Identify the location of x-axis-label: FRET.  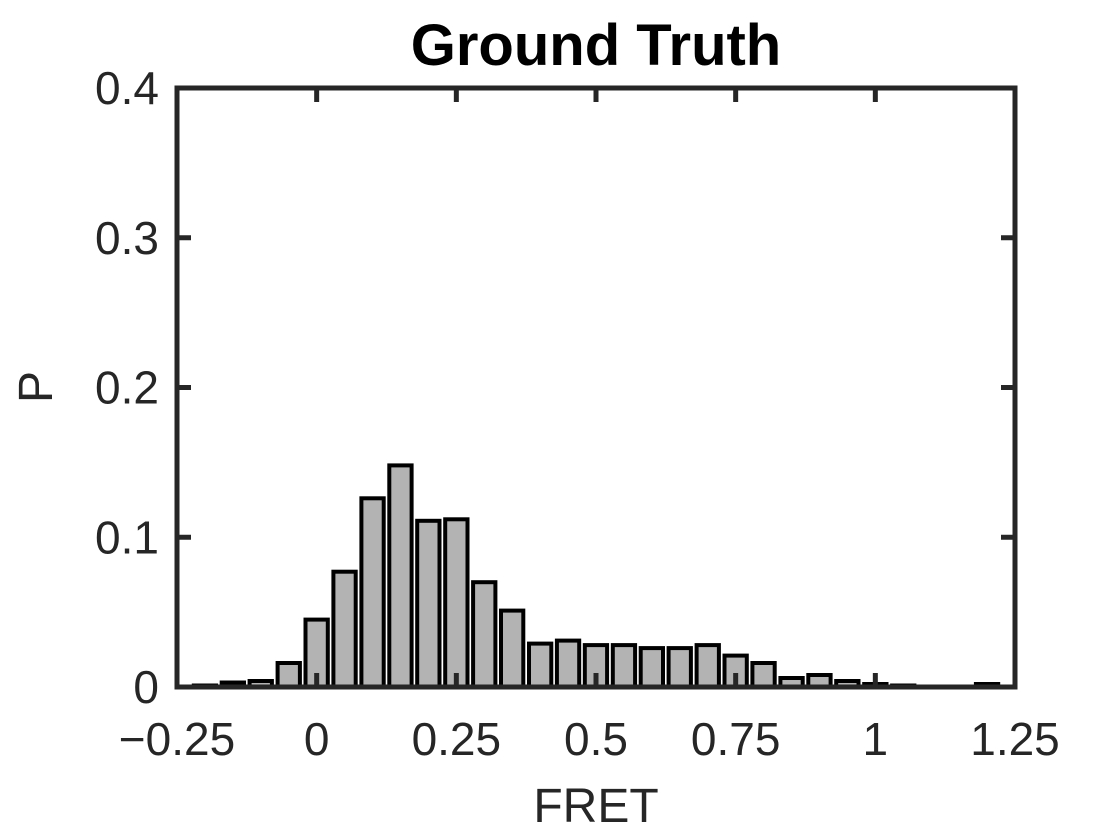
(595, 806).